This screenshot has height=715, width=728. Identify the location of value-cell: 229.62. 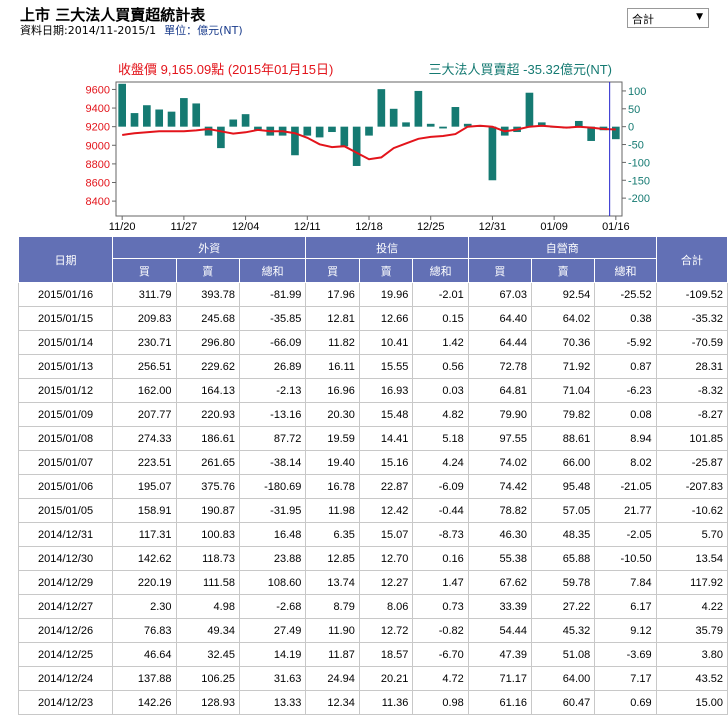
(207, 366).